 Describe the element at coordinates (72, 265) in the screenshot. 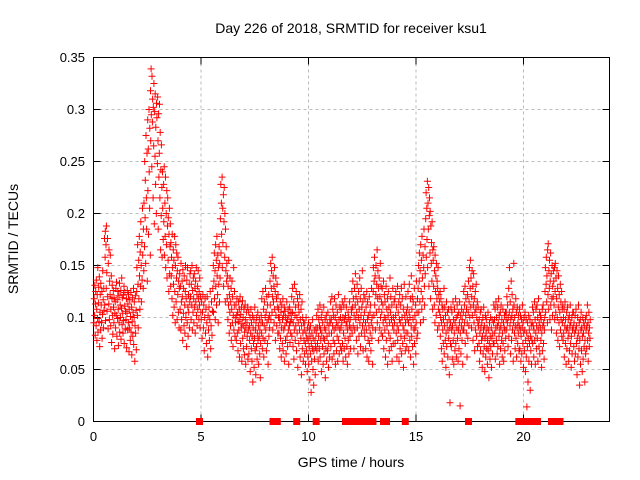

I see `y-tick-label: 0.15` at that location.